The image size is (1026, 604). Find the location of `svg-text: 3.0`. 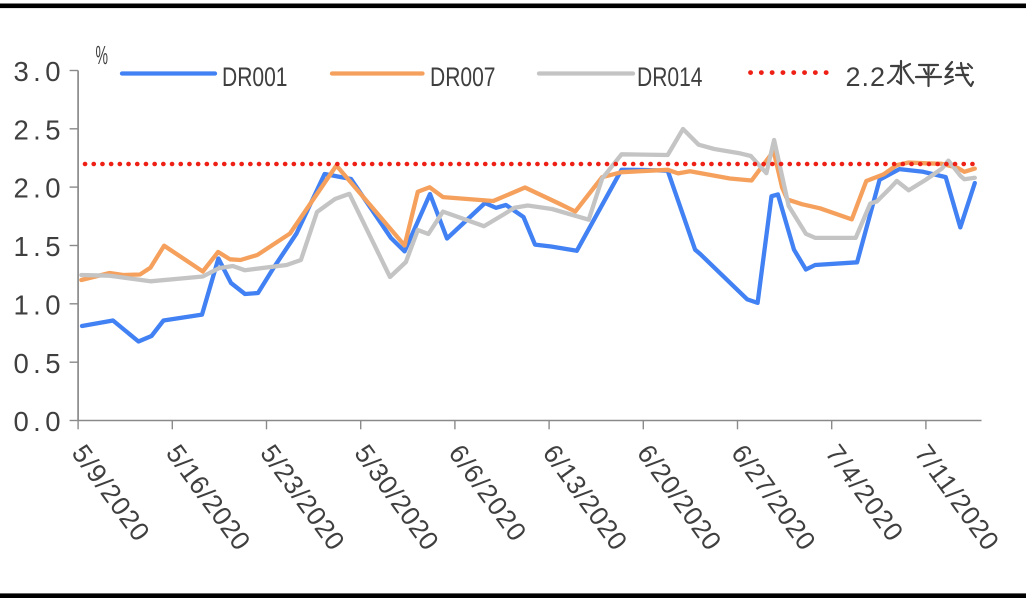

svg-text: 3.0 is located at coordinates (37, 71).